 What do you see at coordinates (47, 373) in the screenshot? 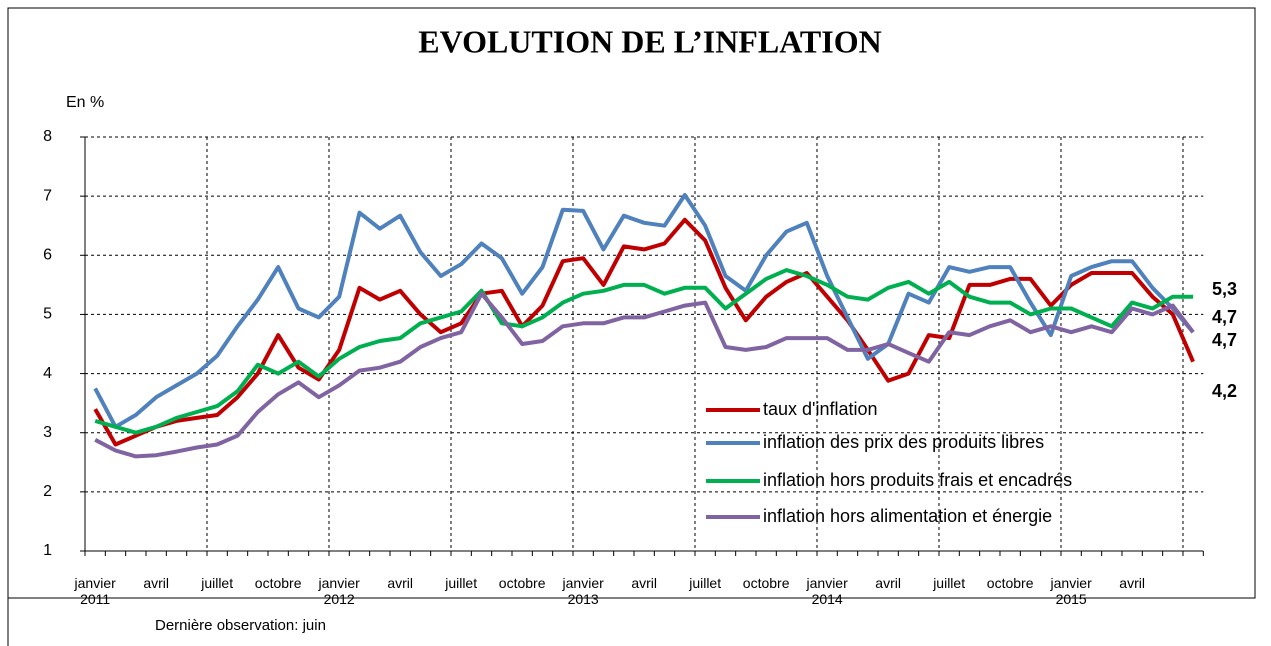
I see `y-tick-label: 4` at bounding box center [47, 373].